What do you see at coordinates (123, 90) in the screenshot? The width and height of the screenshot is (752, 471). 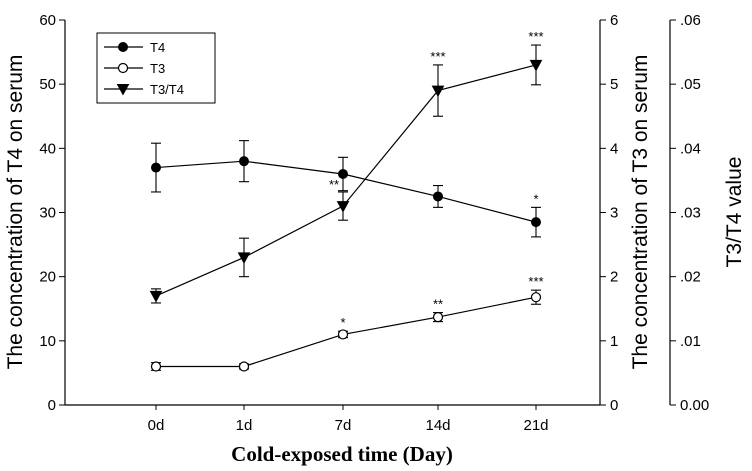 I see `legend-marker-t3-t4` at bounding box center [123, 90].